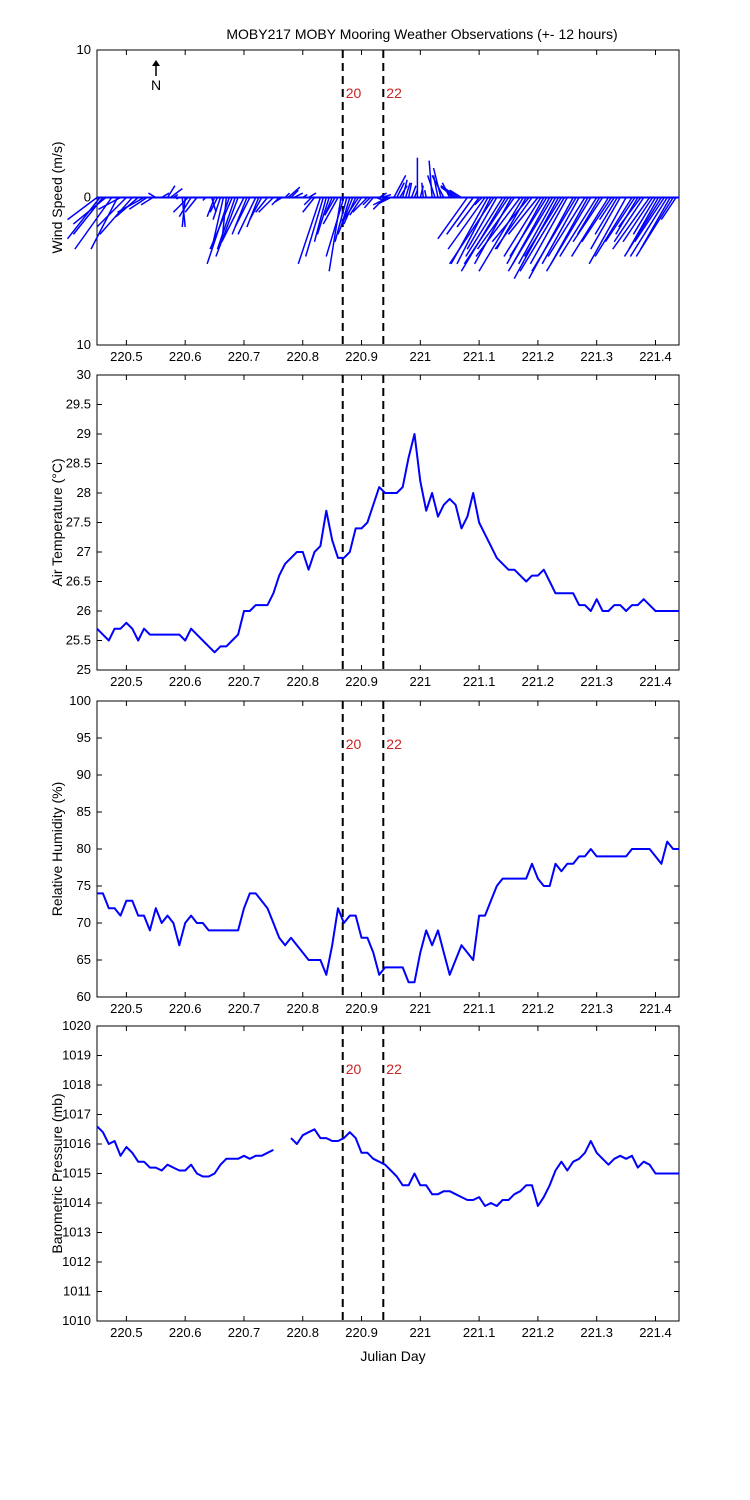  Describe the element at coordinates (76, 1232) in the screenshot. I see `y-tick-label: 1013` at that location.